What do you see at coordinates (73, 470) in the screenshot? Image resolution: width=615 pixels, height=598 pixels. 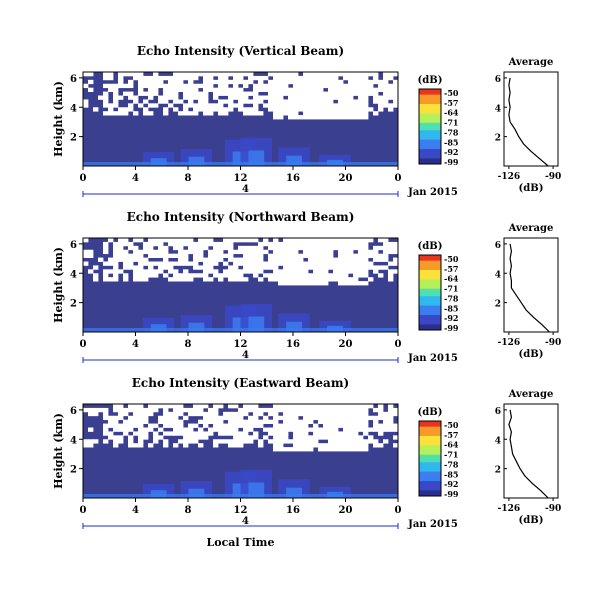 I see `y-tick-label: 2` at bounding box center [73, 470].